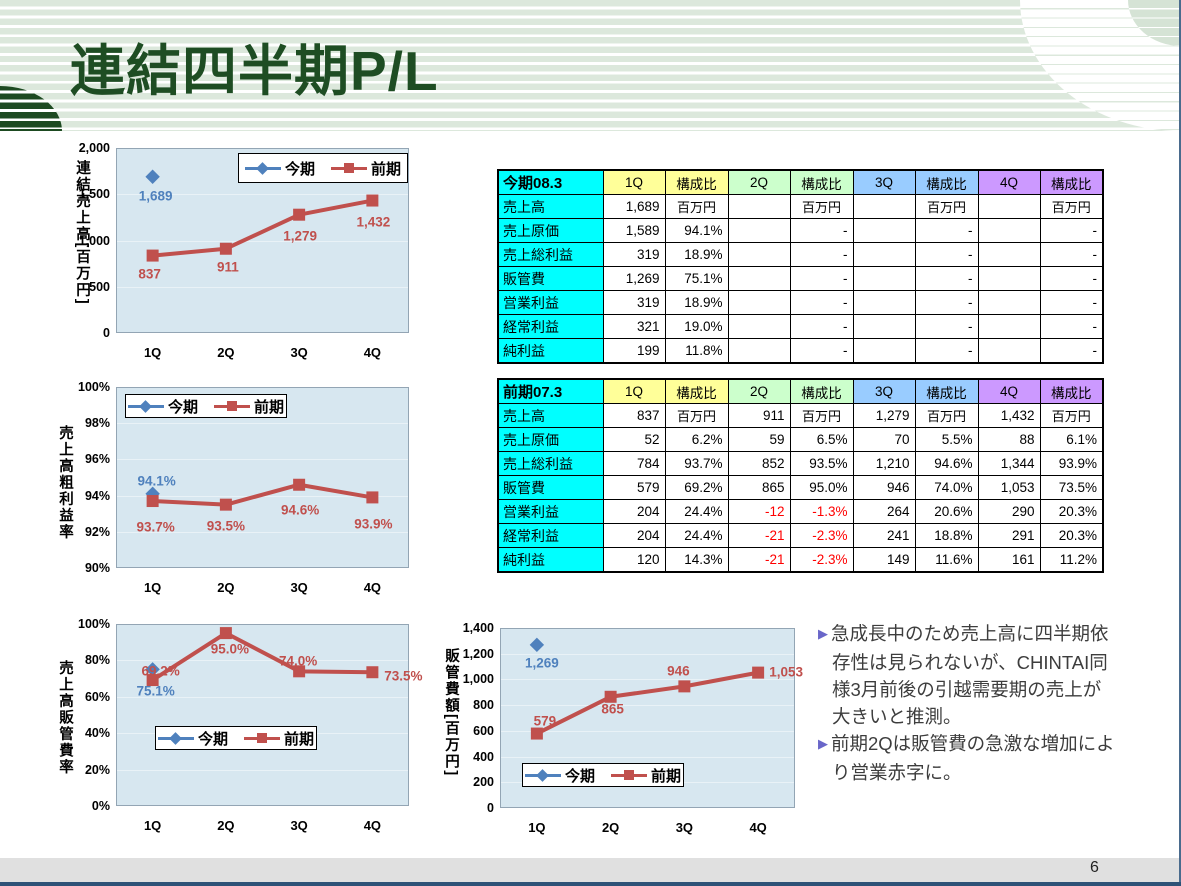  I want to click on chart-series-canvas, so click(262, 657).